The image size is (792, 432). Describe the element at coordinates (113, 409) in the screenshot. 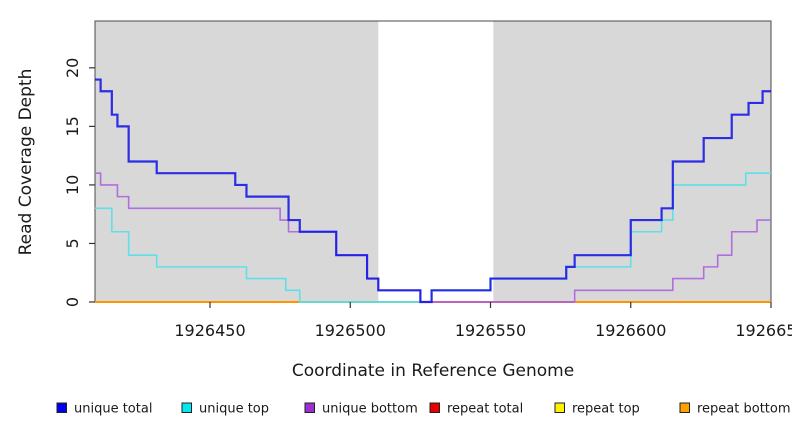

I see `legend-label-unique-total: unique total` at that location.